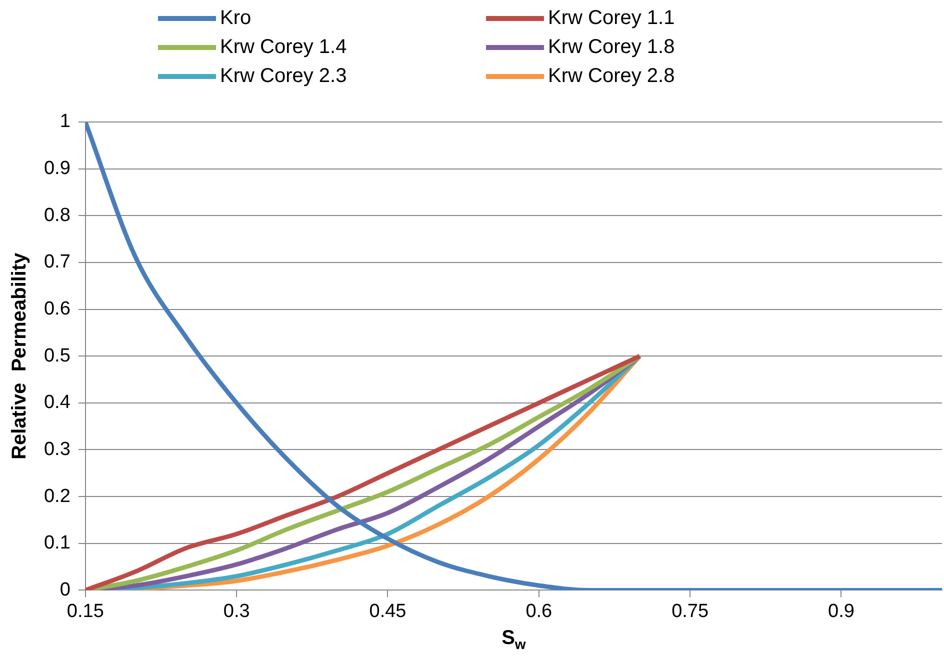  What do you see at coordinates (57, 449) in the screenshot?
I see `y-tick-label: 0.3` at bounding box center [57, 449].